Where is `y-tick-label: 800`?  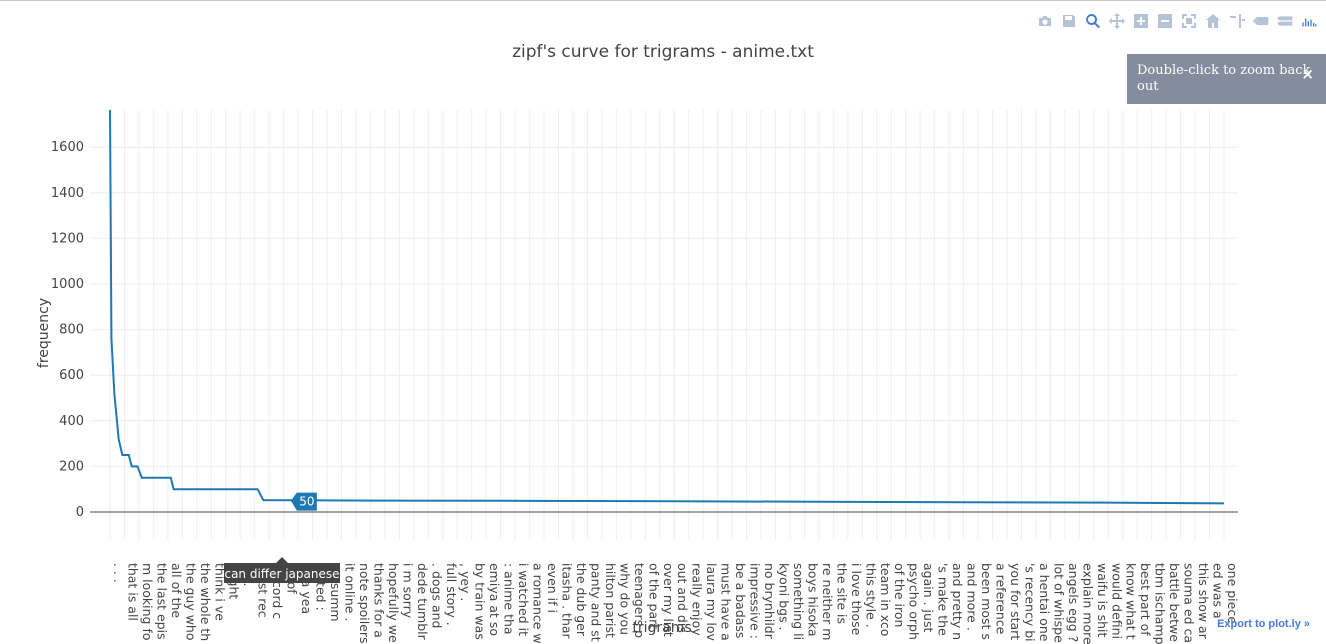 y-tick-label: 800 is located at coordinates (71, 330).